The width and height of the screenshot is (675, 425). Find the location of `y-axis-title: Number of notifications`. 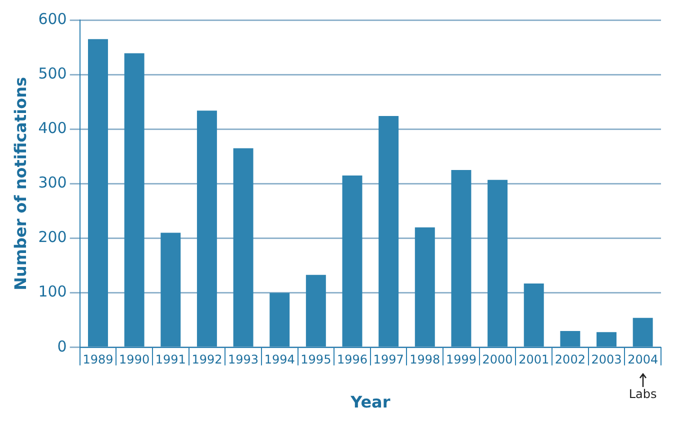

y-axis-title: Number of notifications is located at coordinates (20, 183).